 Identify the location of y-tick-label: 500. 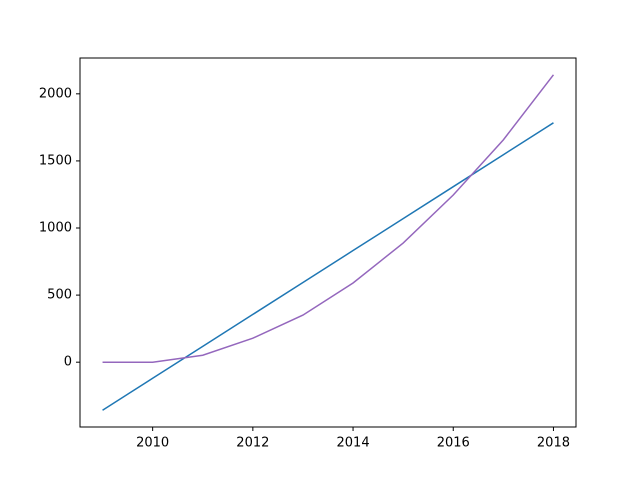
(59, 295).